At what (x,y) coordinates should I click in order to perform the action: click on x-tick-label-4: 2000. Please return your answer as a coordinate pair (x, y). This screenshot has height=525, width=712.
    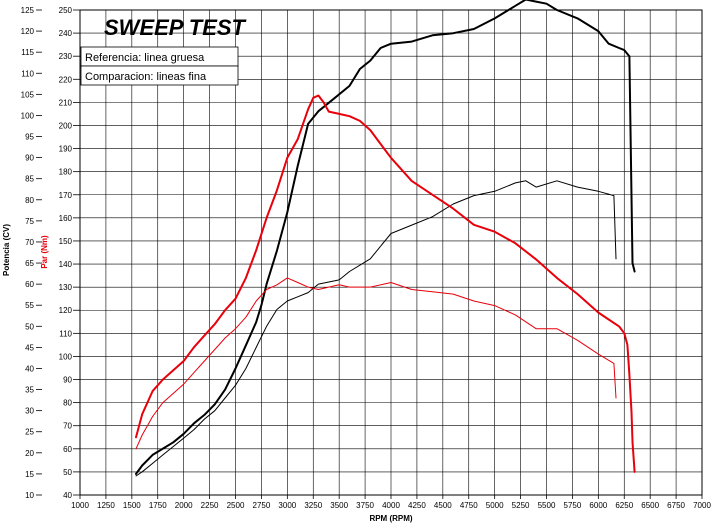
    Looking at the image, I should click on (184, 505).